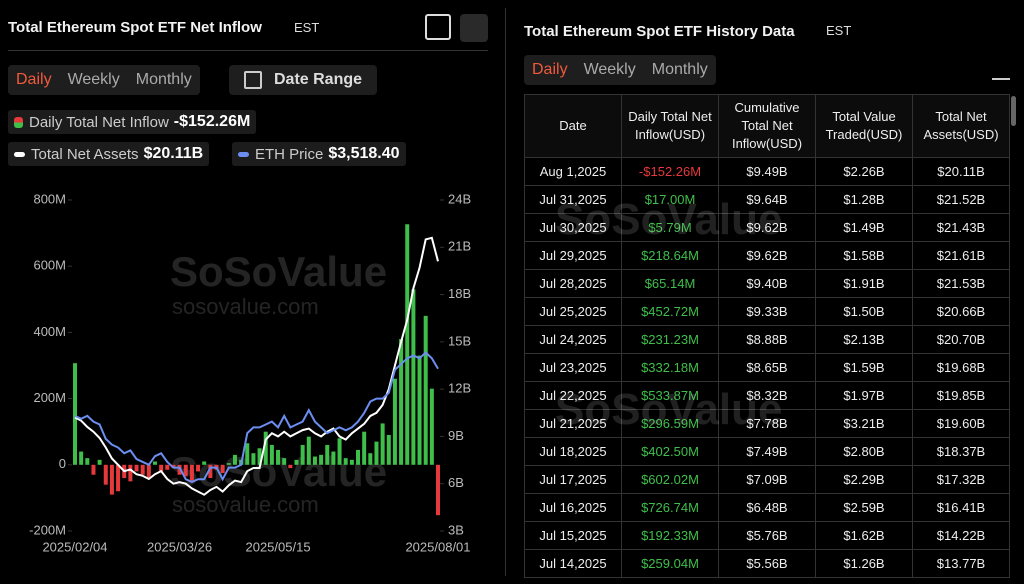 The width and height of the screenshot is (1024, 584). Describe the element at coordinates (767, 451) in the screenshot. I see `table-row: Jul 18,2025 $402.50M $7.49B $2.80B $18.37B` at that location.